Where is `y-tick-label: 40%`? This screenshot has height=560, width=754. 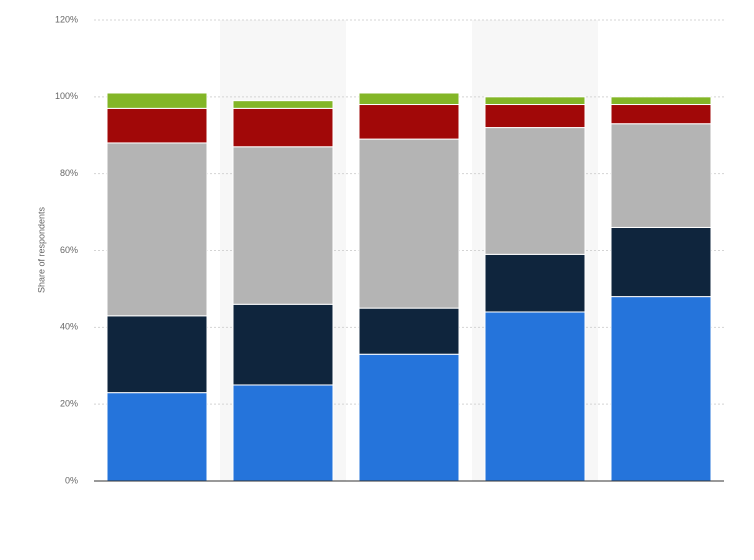
y-tick-label: 40% is located at coordinates (69, 327).